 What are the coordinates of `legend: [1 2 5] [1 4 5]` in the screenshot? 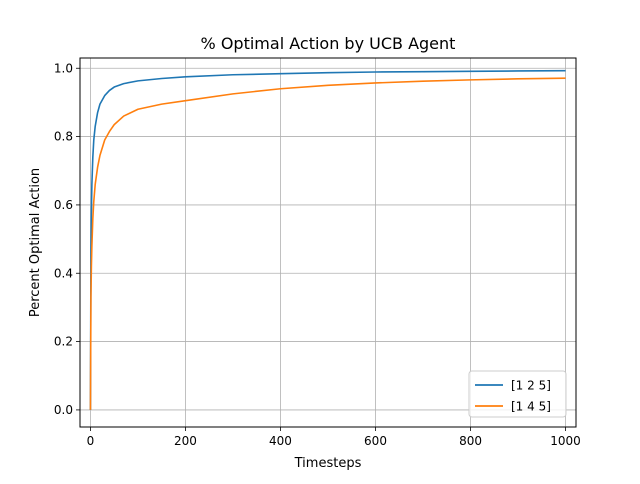 It's located at (517, 394).